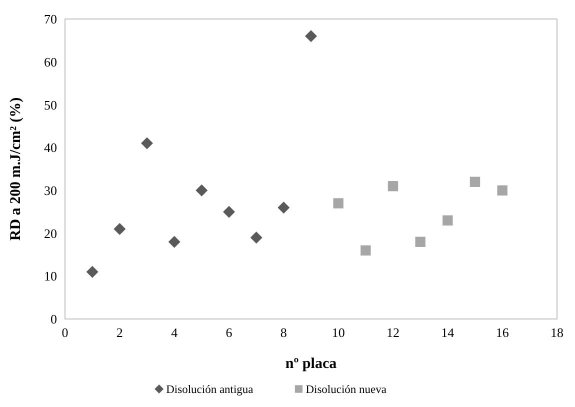  I want to click on y-tick-label: 30, so click(50, 190).